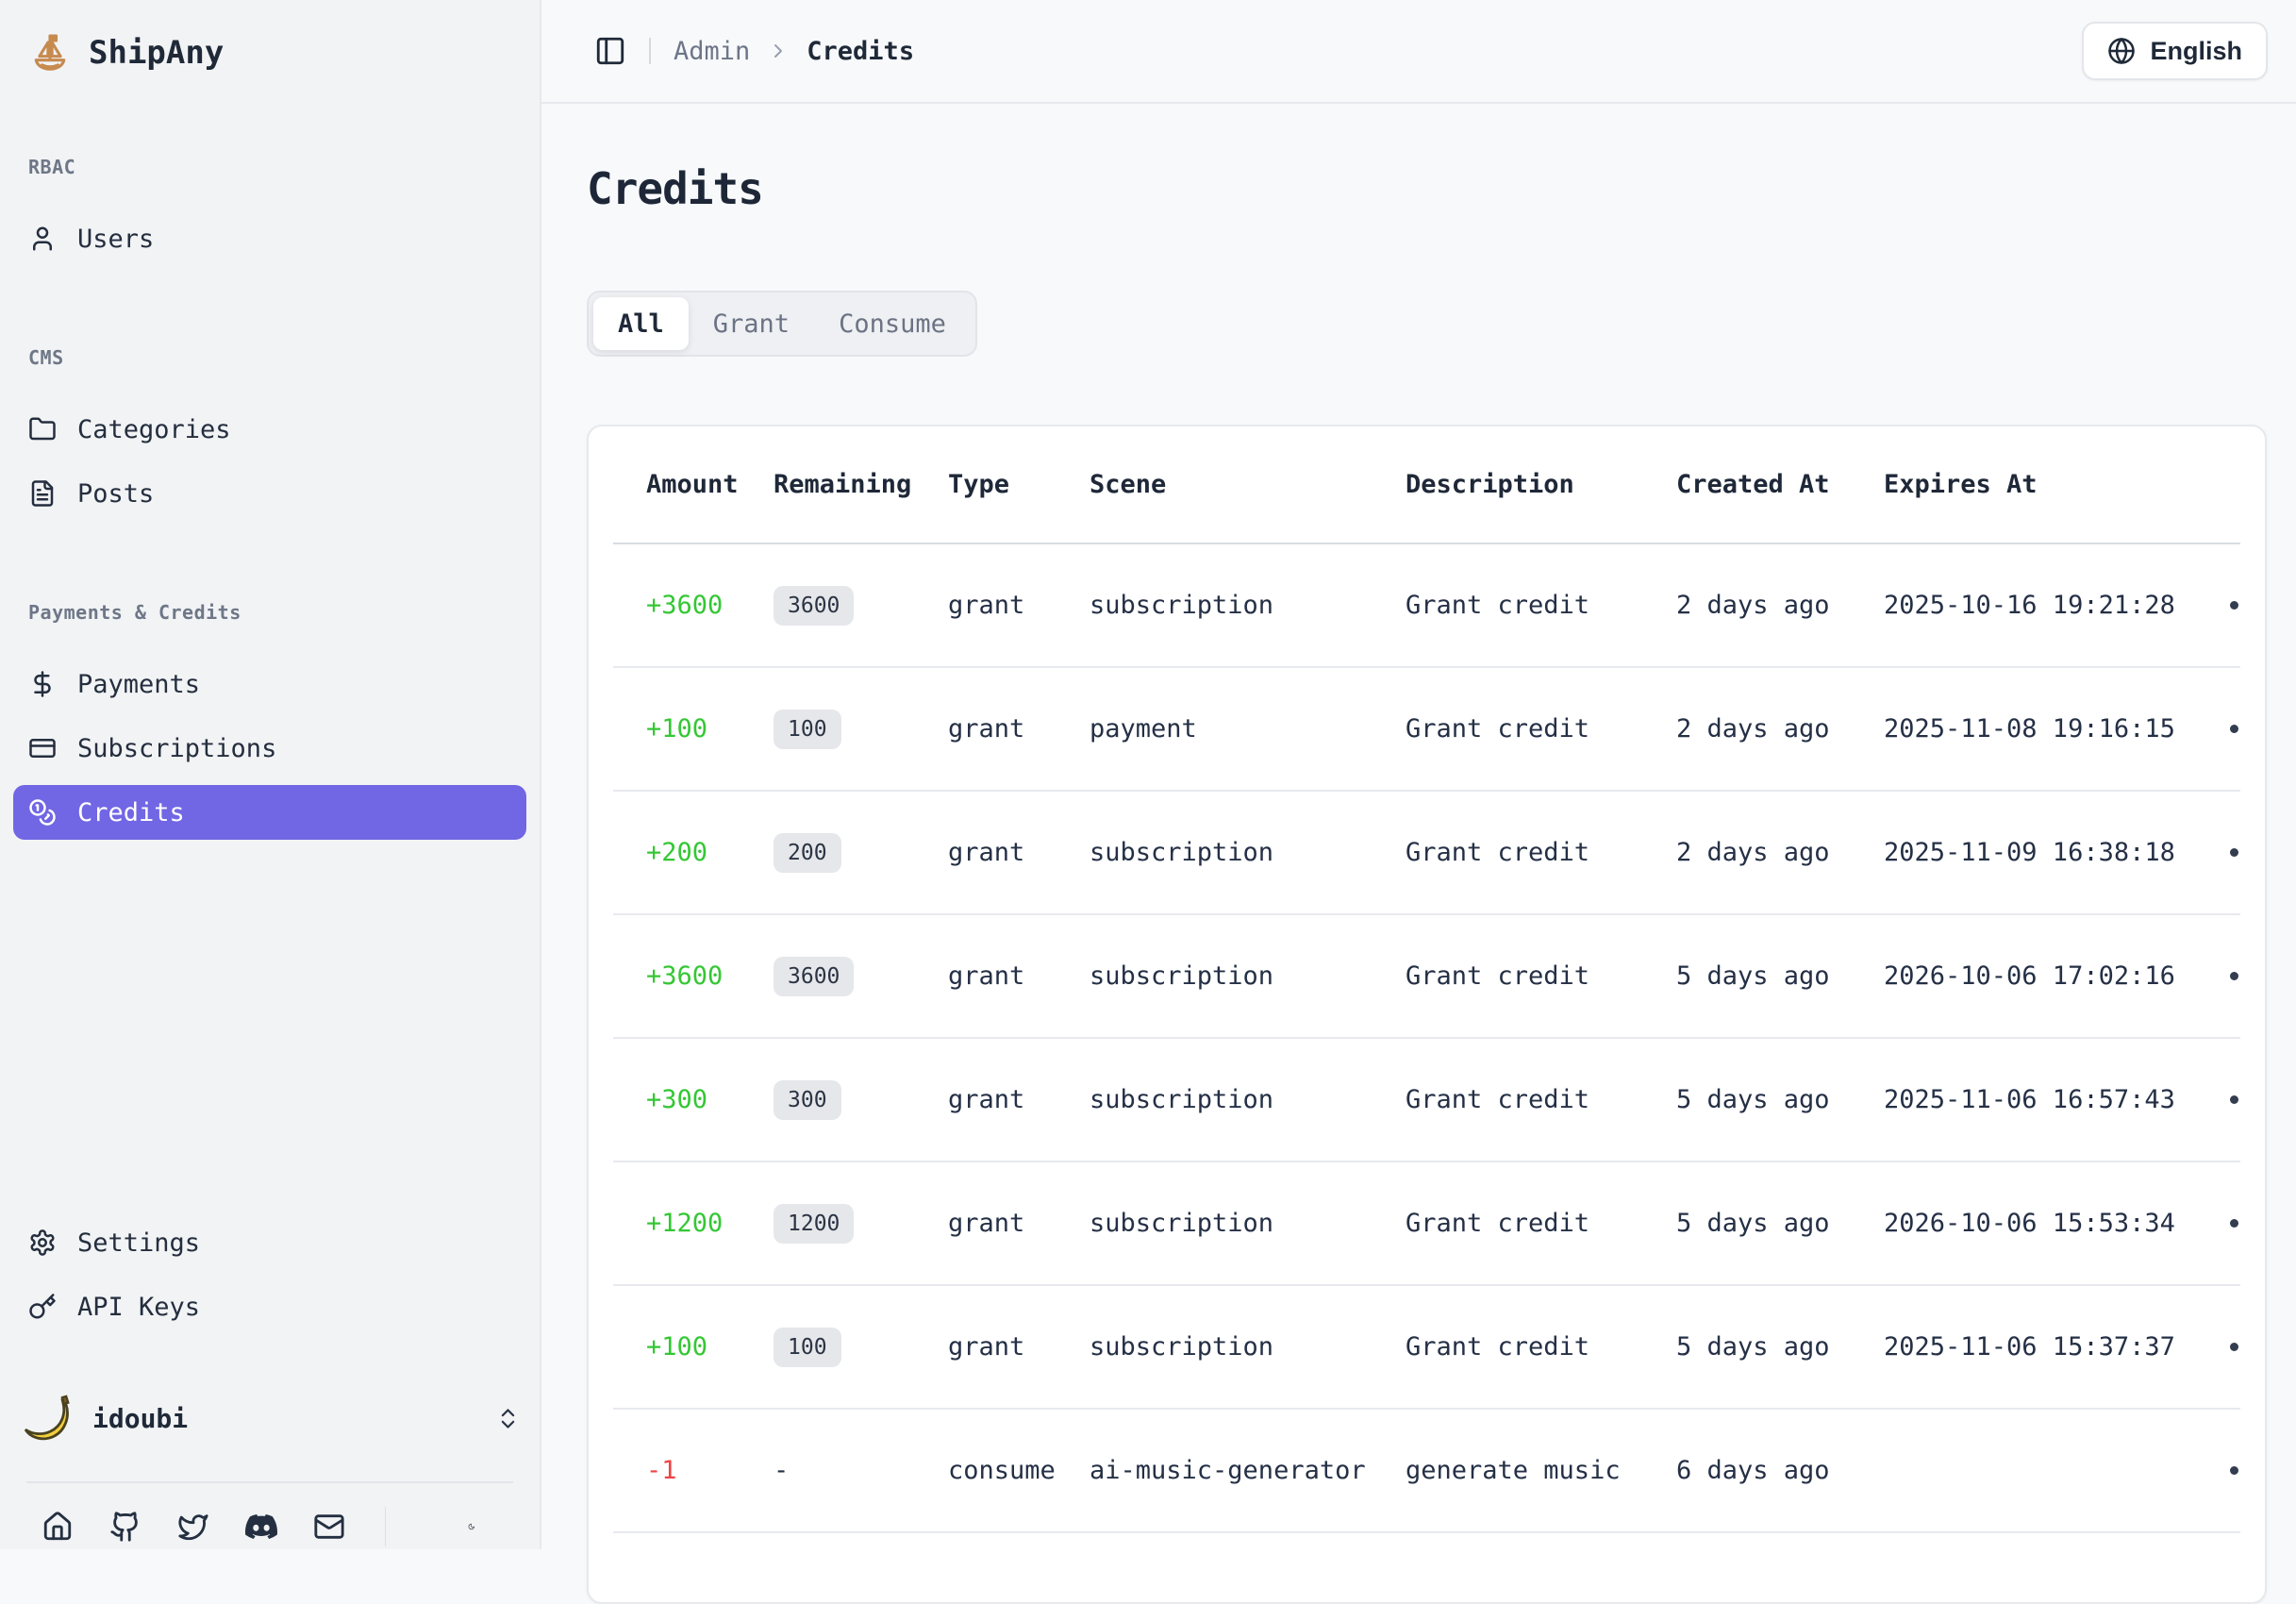 The image size is (2296, 1604). What do you see at coordinates (1780, 1347) in the screenshot?
I see `cell-created-at: 5 days ago` at bounding box center [1780, 1347].